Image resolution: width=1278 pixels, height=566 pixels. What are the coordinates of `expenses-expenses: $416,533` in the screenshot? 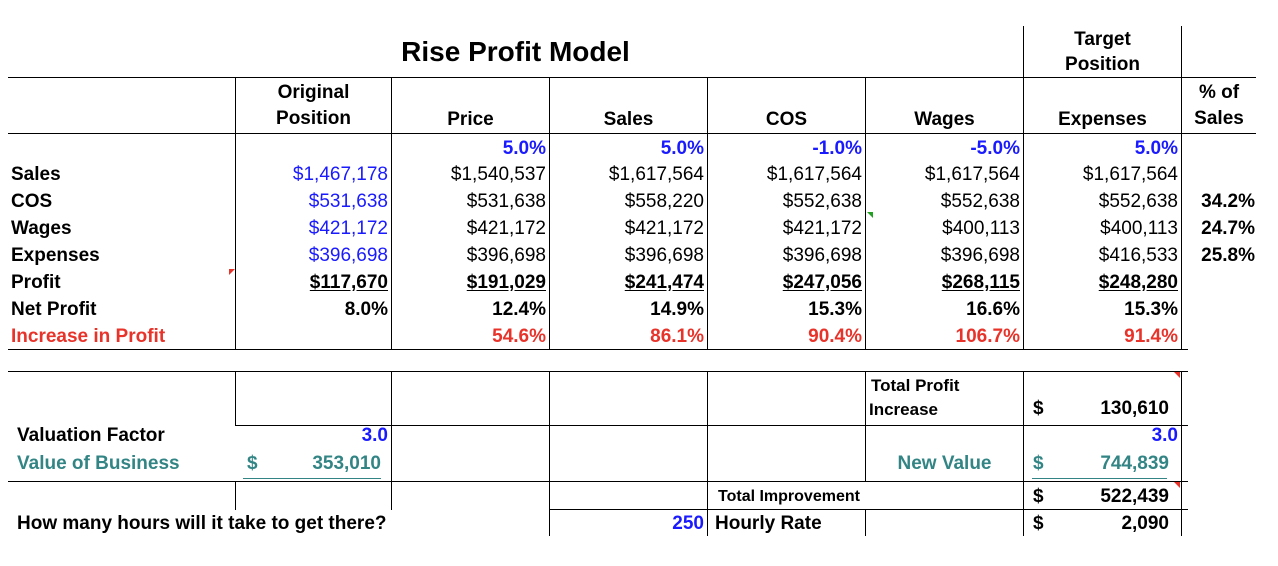 It's located at (1138, 255).